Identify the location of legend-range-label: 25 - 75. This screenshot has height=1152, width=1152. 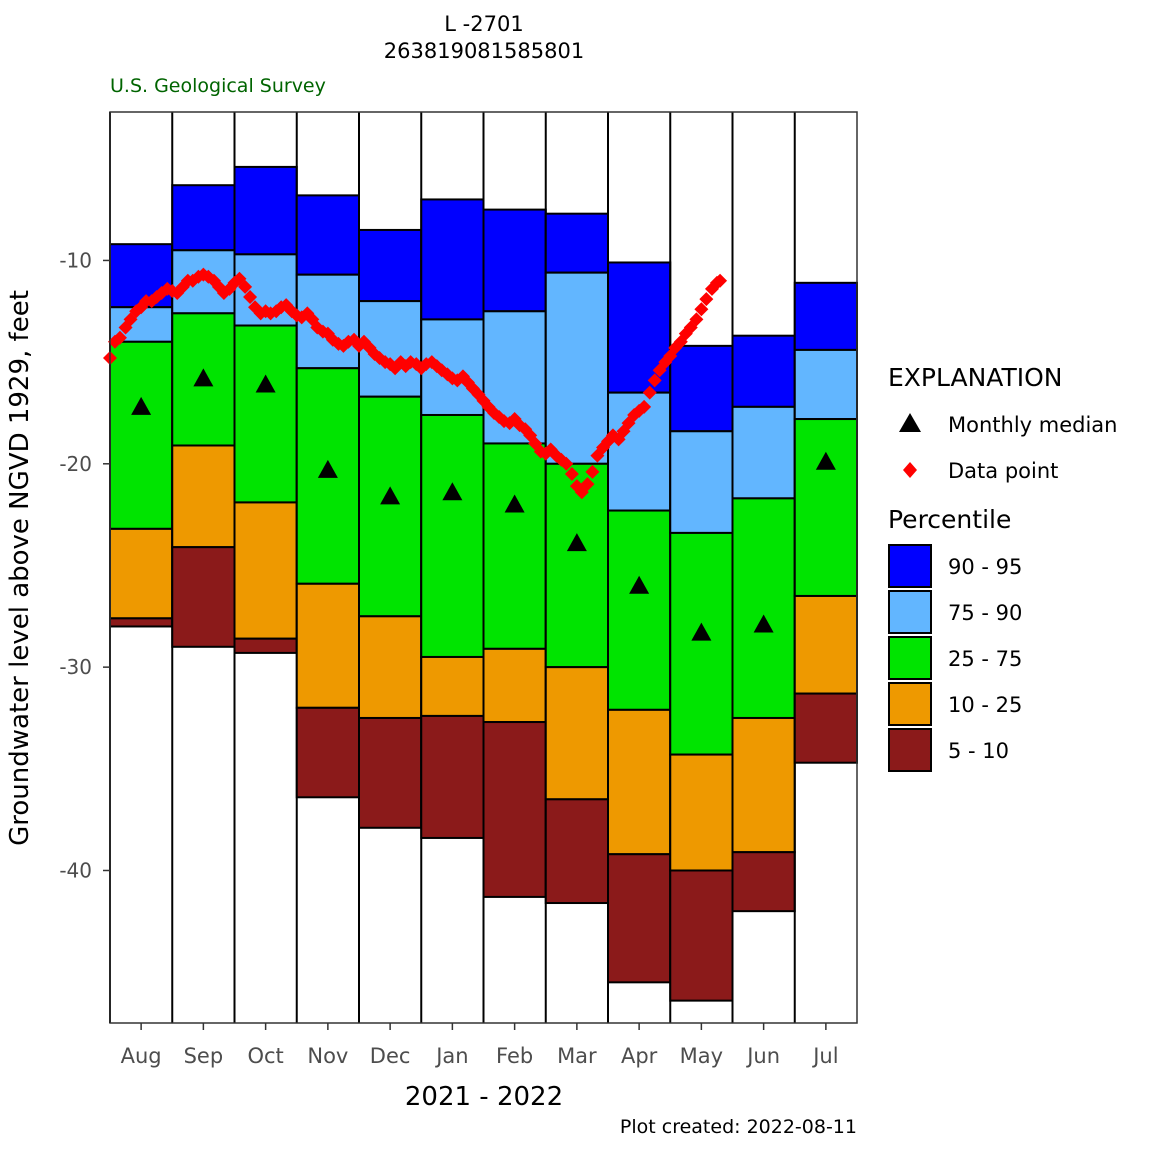
(985, 659).